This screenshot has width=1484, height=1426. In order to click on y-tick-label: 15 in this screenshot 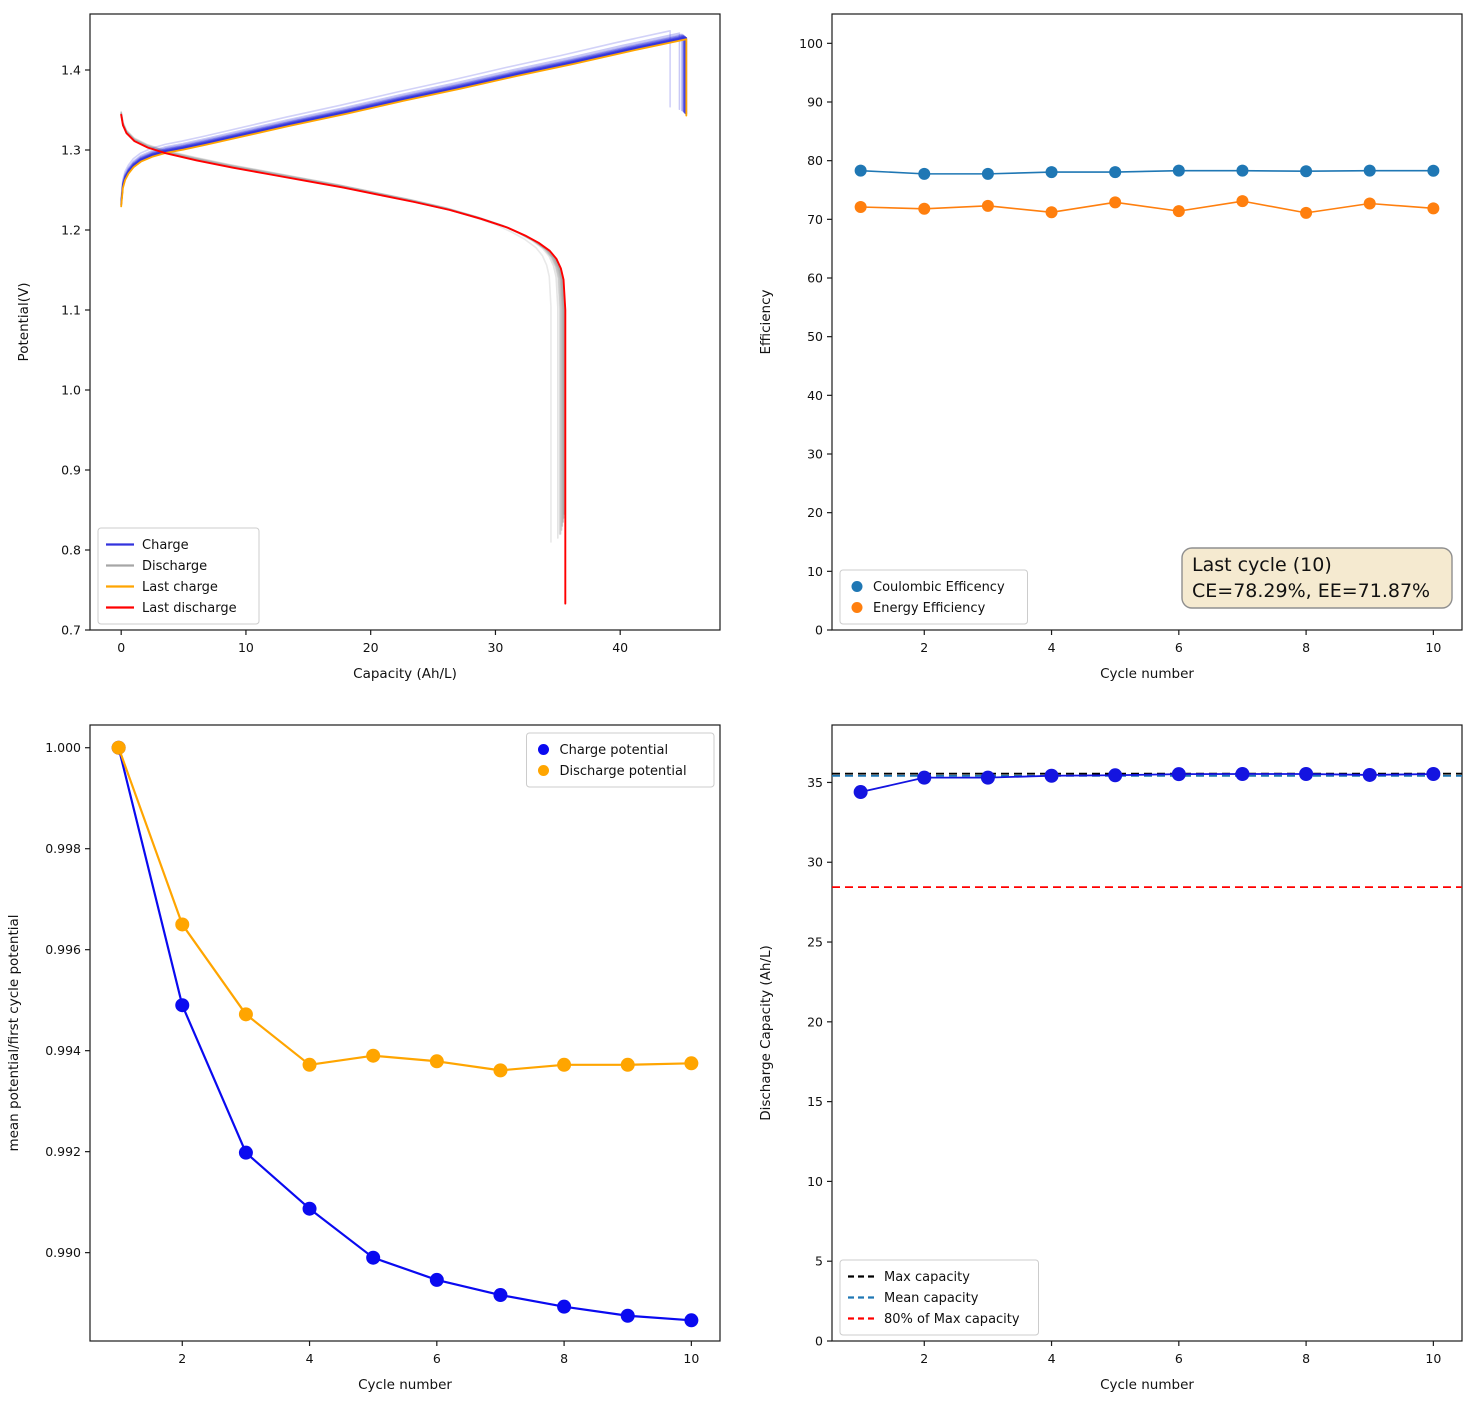, I will do `click(815, 1101)`.